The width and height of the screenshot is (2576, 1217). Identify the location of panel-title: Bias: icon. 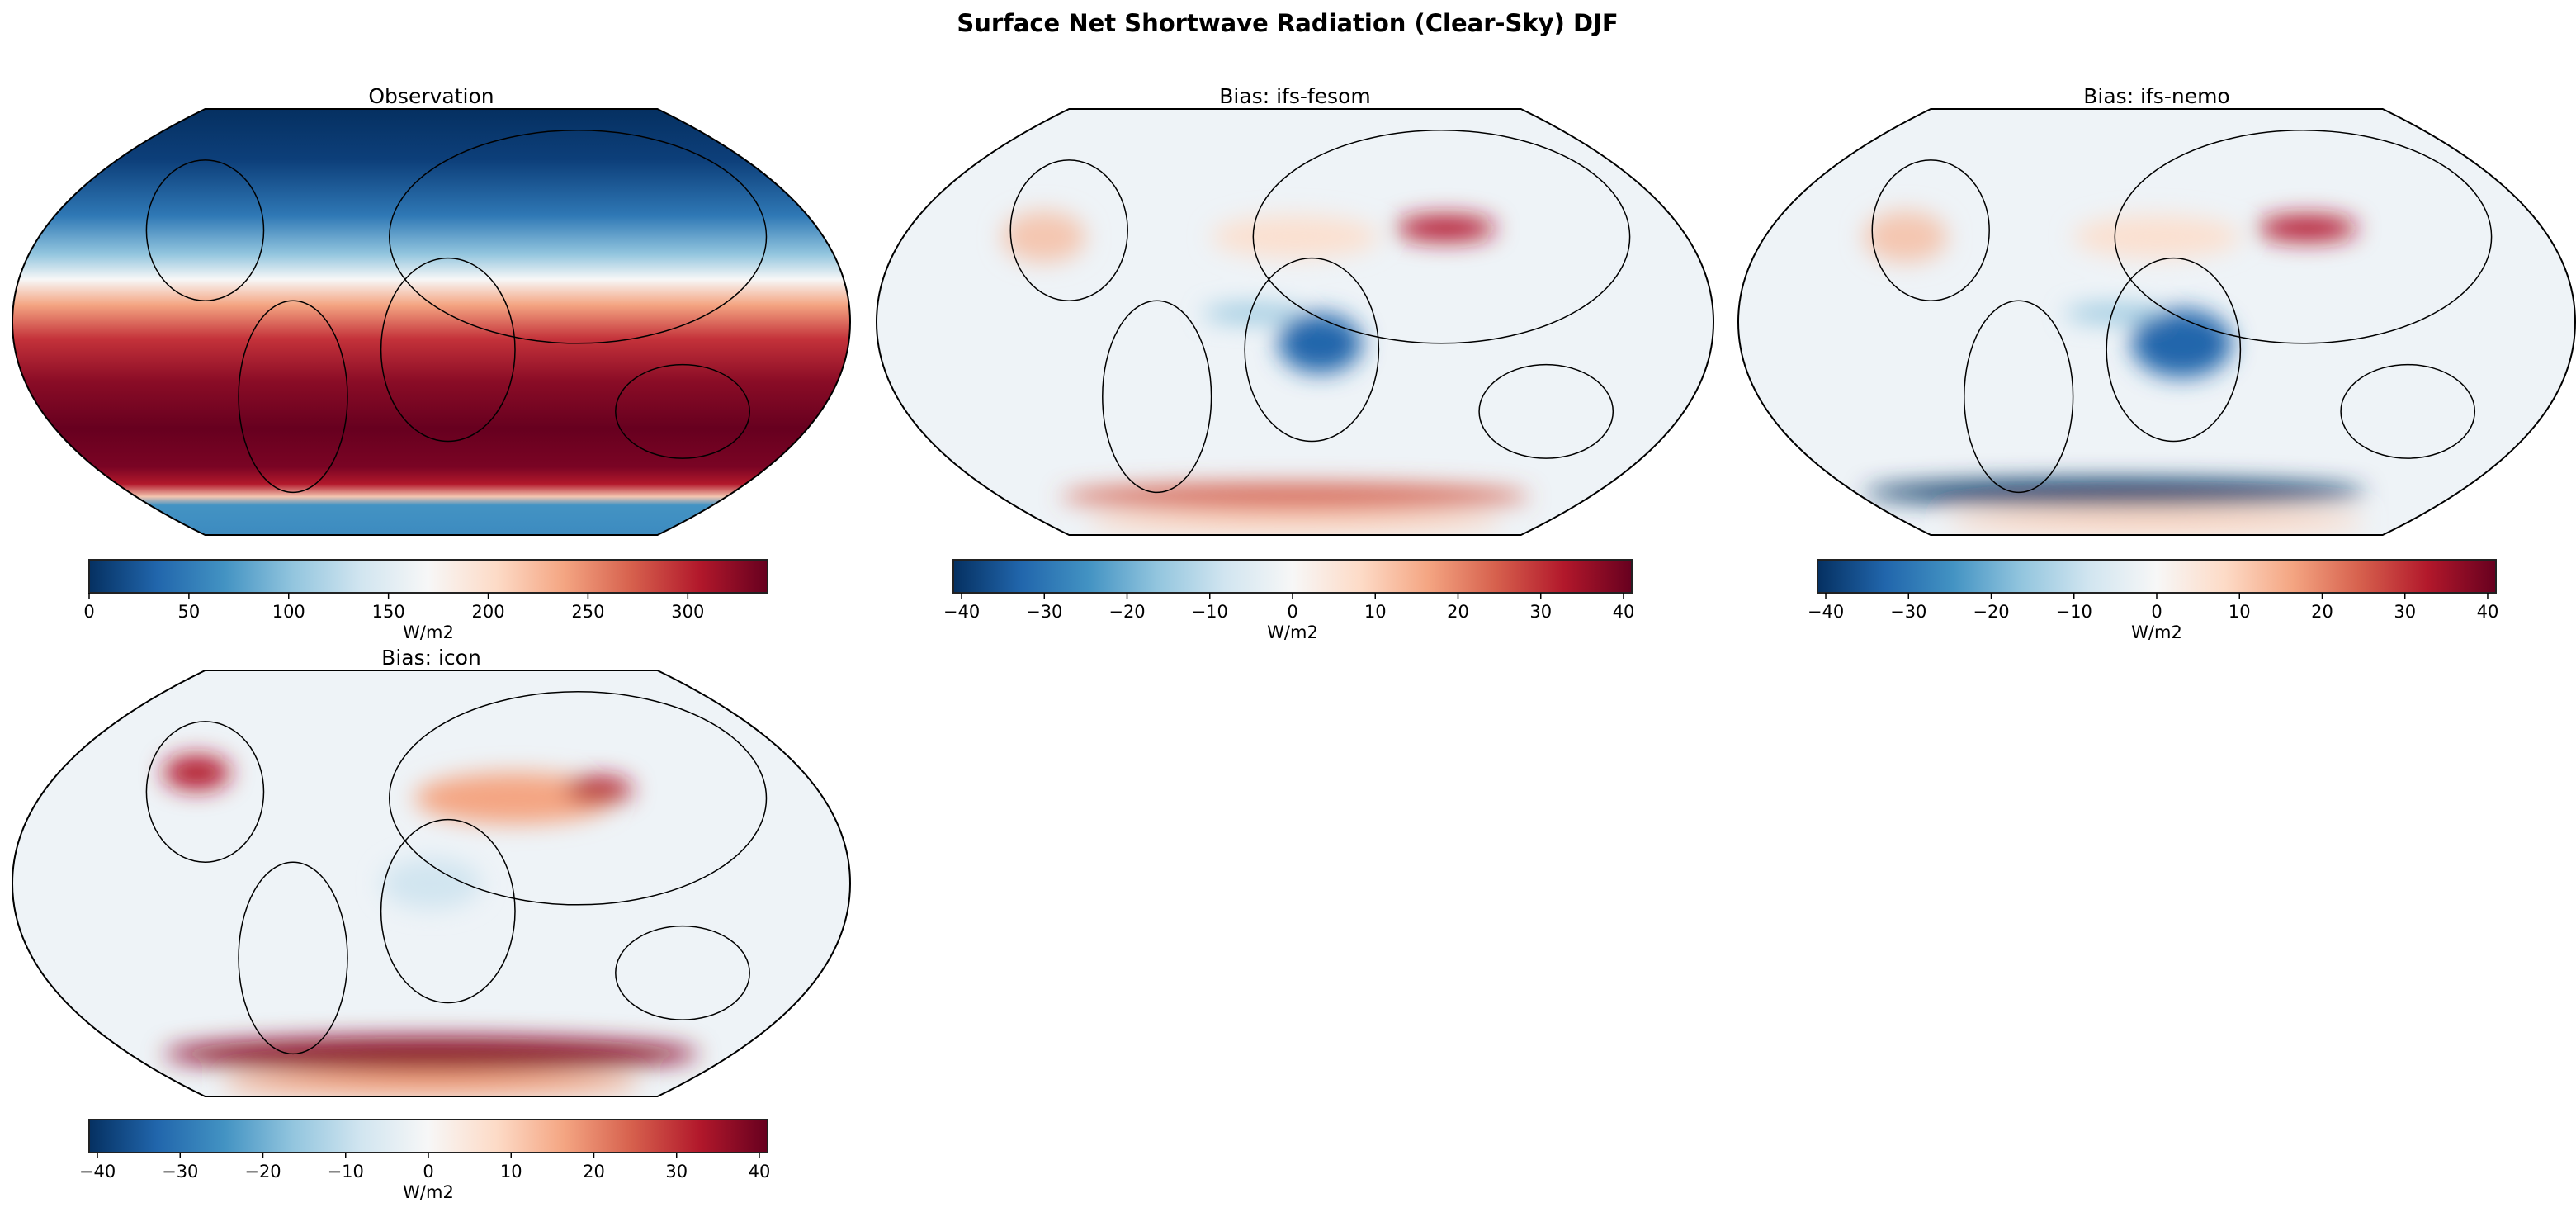
(431, 658).